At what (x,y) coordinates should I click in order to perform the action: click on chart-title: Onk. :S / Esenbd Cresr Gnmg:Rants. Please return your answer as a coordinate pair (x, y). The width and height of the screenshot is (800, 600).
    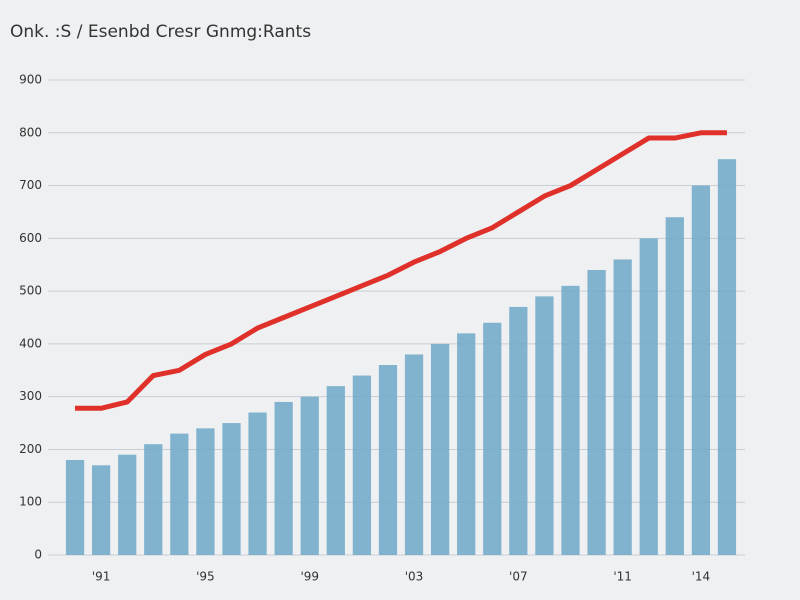
    Looking at the image, I should click on (160, 32).